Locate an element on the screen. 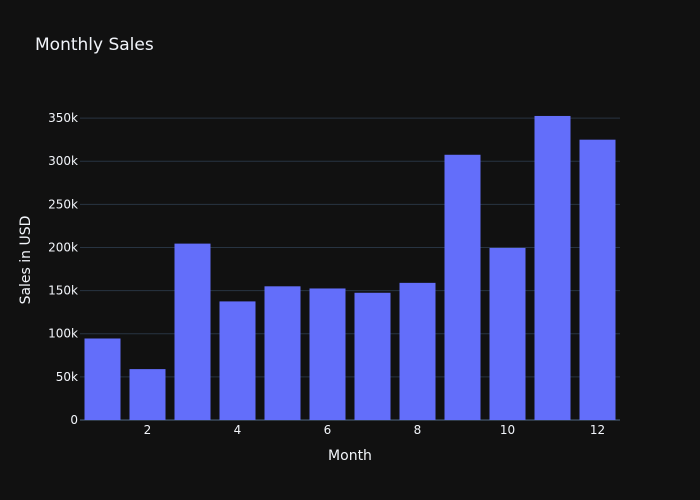 The height and width of the screenshot is (500, 700). x-tick-label: 2 is located at coordinates (148, 430).